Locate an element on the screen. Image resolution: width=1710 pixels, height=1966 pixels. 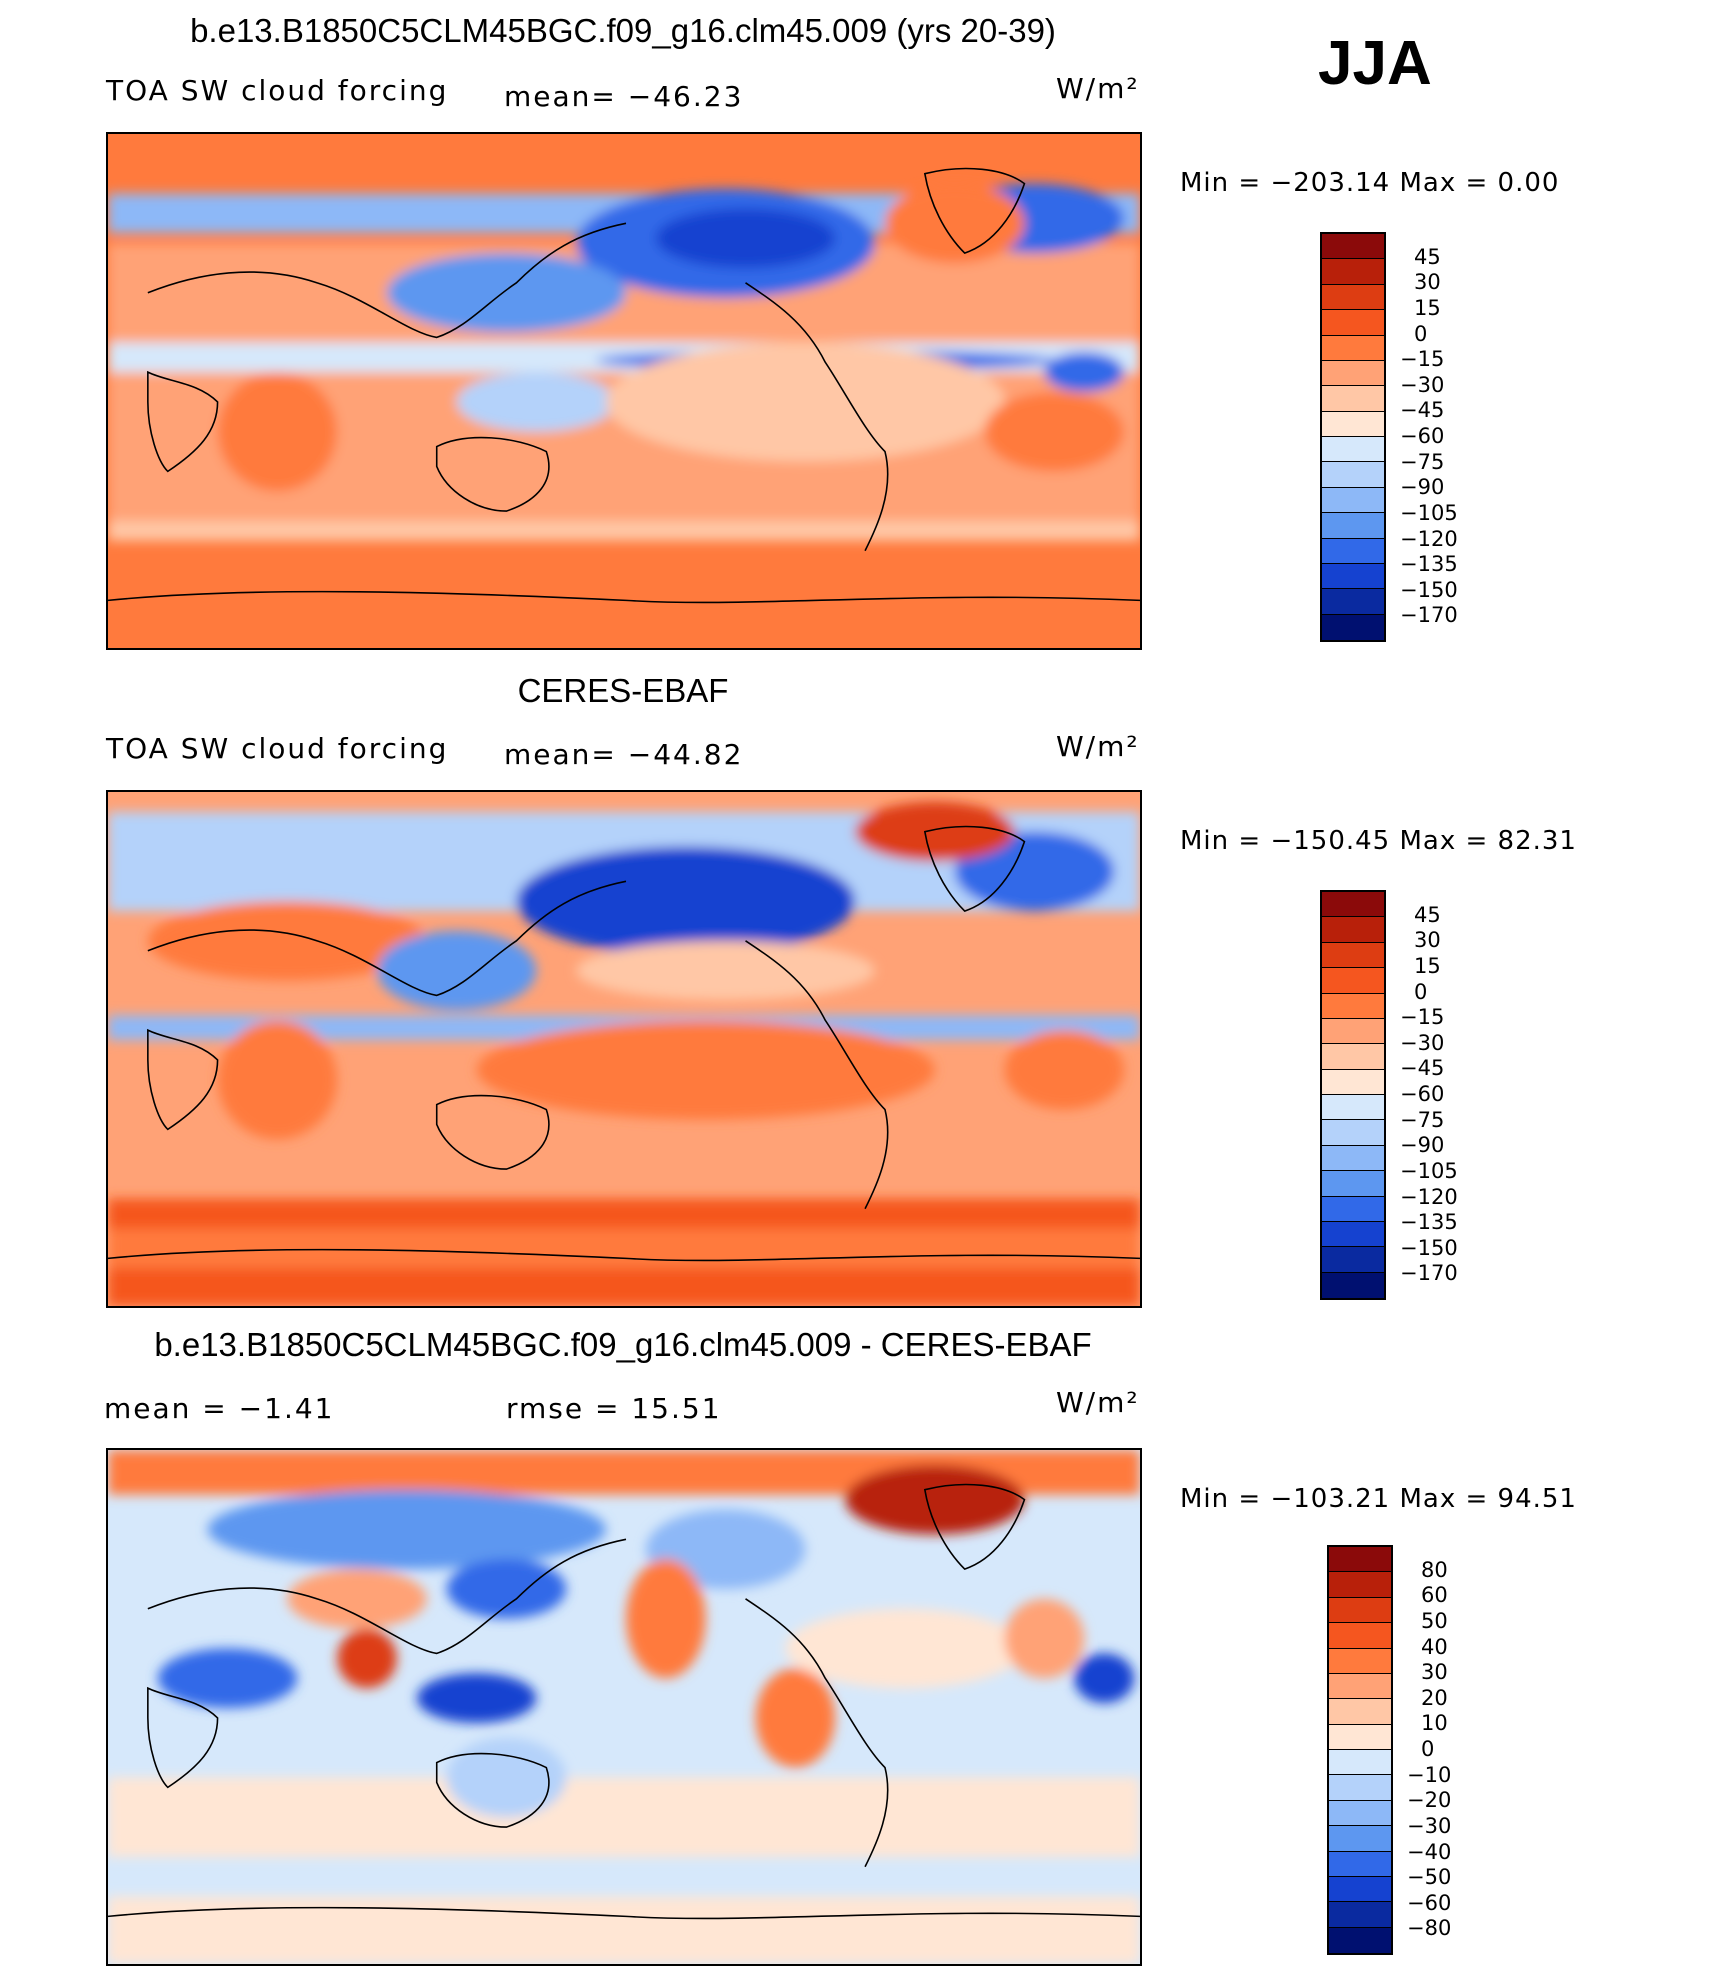
colorbar-tick-label: 60 is located at coordinates (1434, 1595).